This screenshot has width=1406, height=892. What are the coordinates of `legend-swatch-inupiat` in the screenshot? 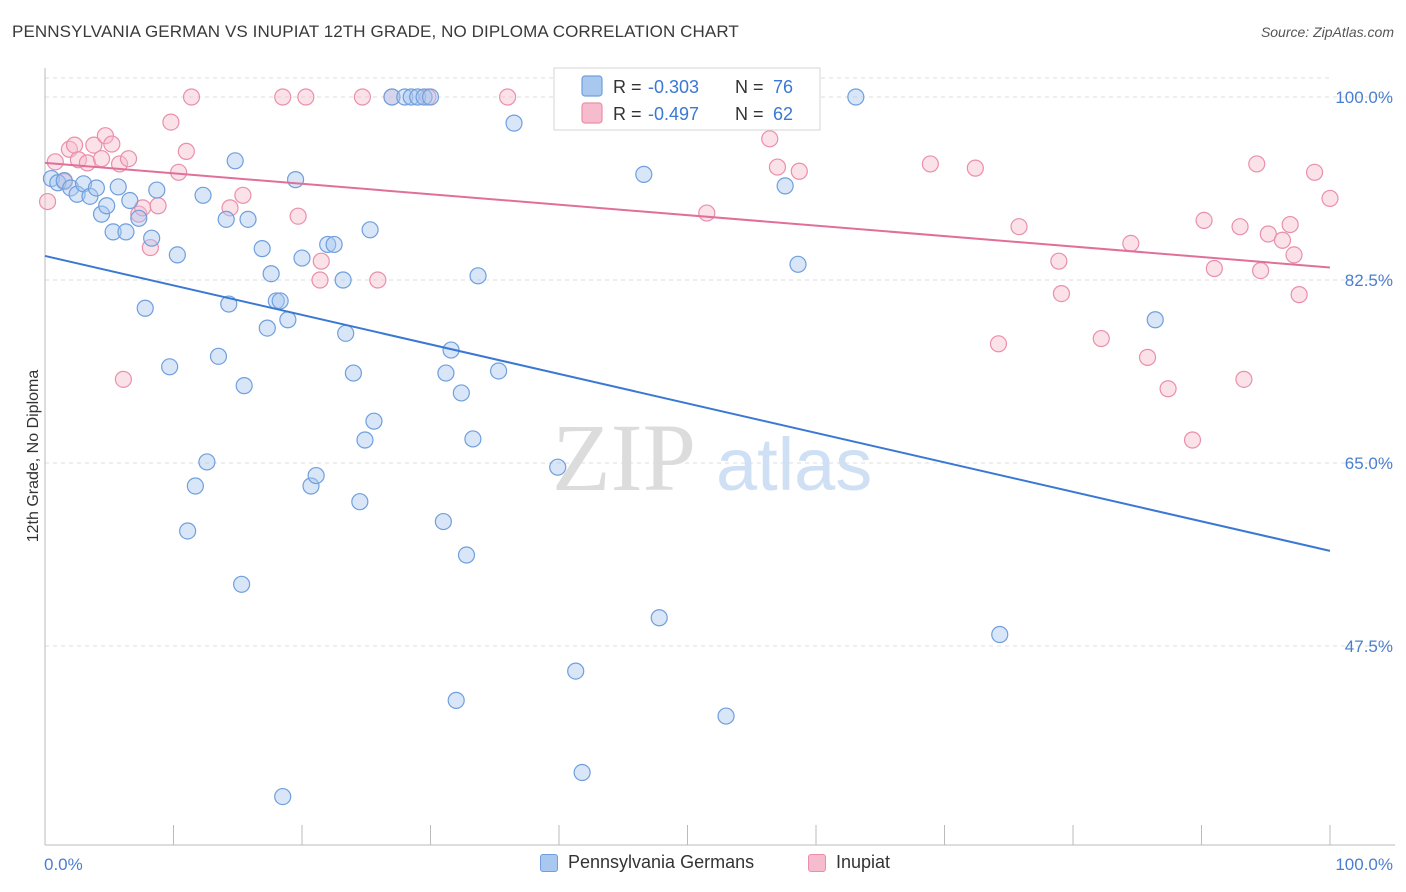 It's located at (817, 862).